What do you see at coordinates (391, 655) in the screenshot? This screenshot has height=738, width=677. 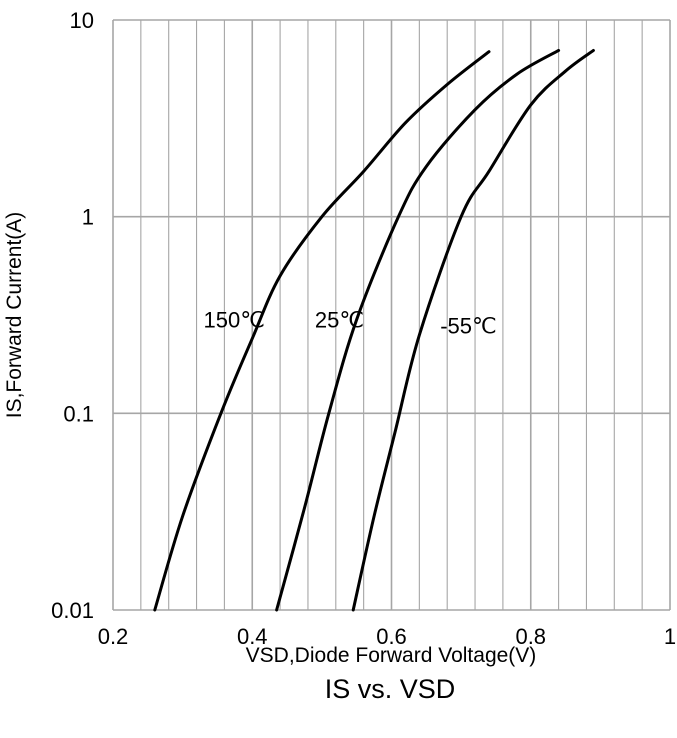 I see `x-axis-title: VSD,Diode Forward Voltage(V)` at bounding box center [391, 655].